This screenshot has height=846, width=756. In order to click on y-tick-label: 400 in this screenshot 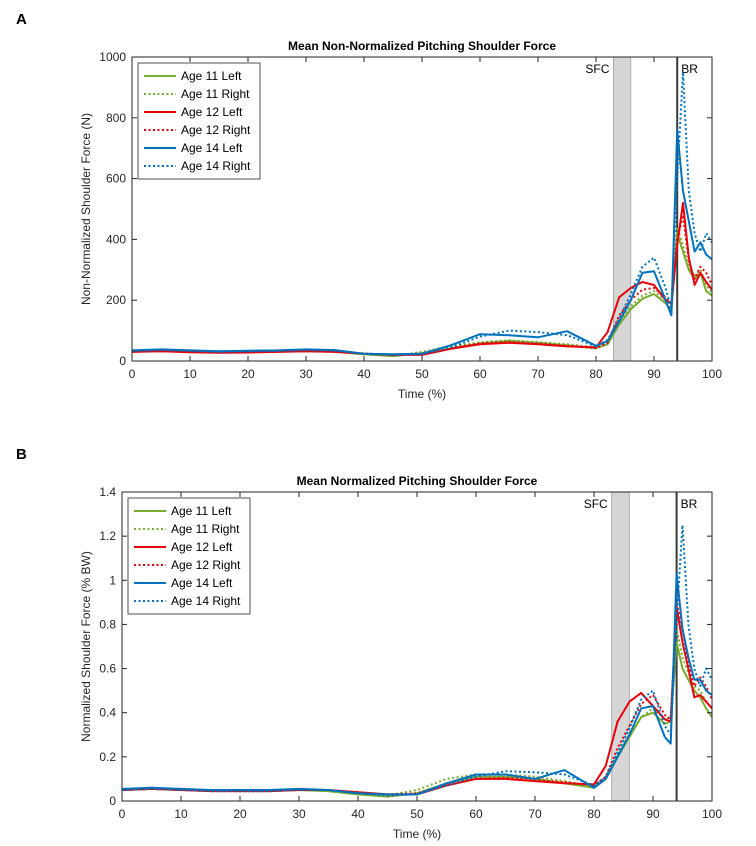, I will do `click(116, 239)`.